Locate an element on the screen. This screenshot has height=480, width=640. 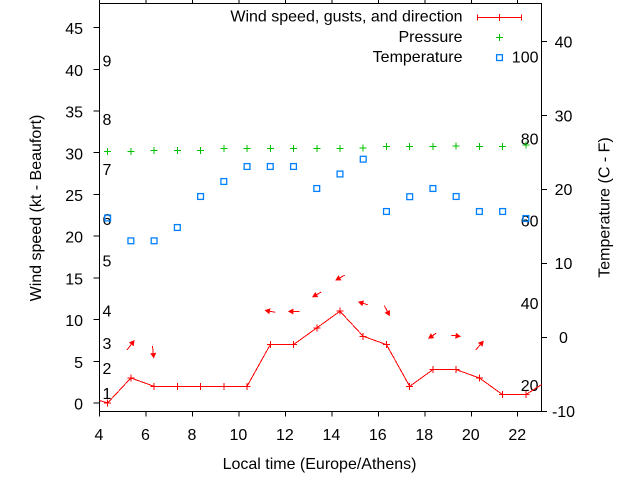
svg-text: 2 is located at coordinates (107, 369).